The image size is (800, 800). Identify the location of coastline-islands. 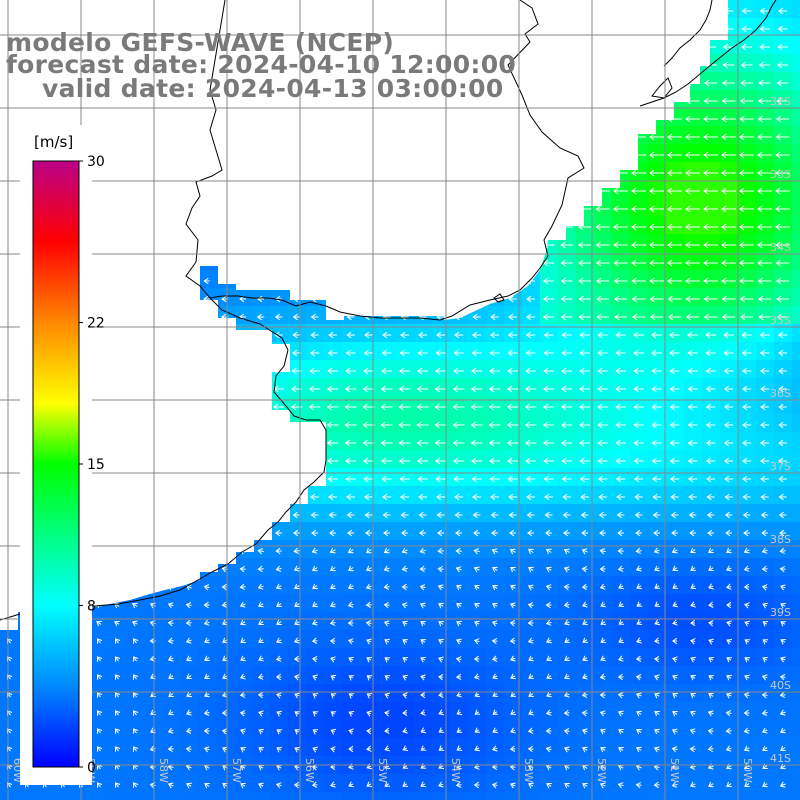
(583, 190).